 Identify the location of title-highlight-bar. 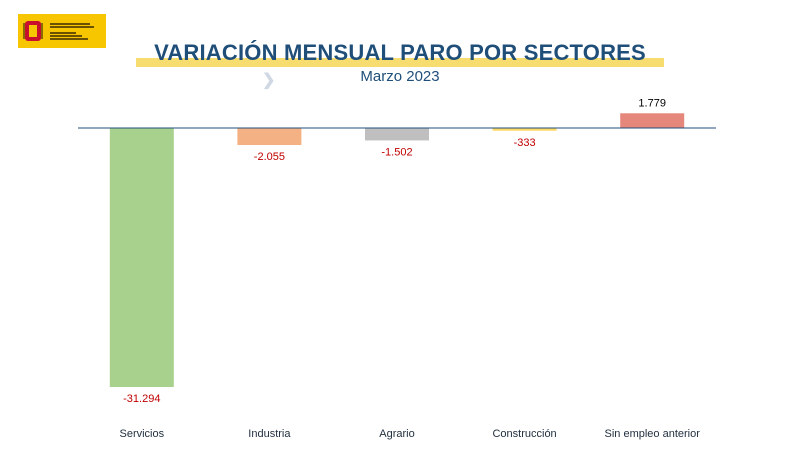
(400, 62).